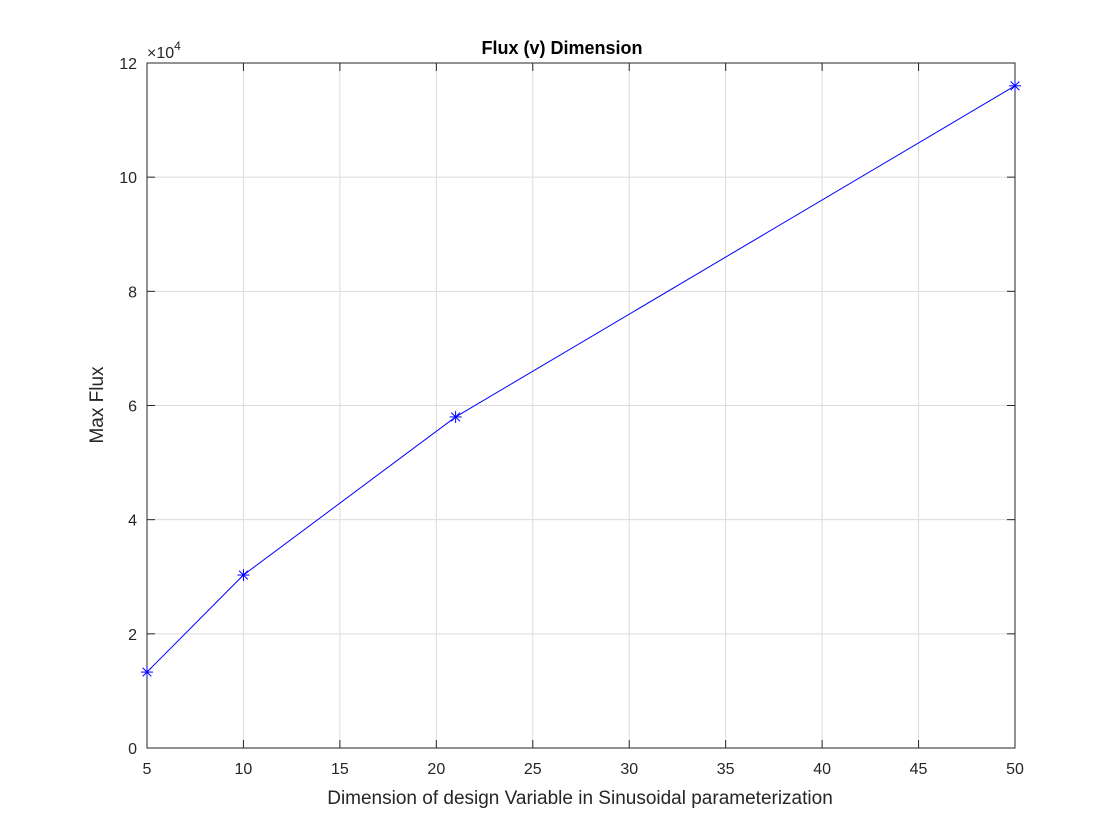 This screenshot has height=840, width=1120. Describe the element at coordinates (629, 769) in the screenshot. I see `x-tick-label: 30` at that location.